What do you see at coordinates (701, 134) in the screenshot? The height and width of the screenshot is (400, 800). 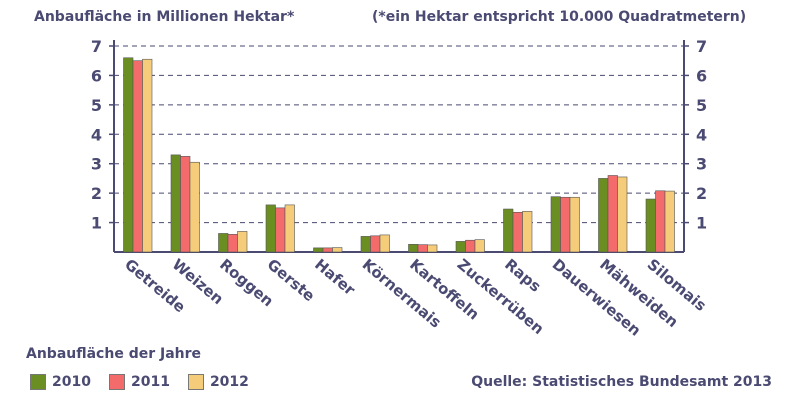 I see `y-tick-label-right: 4` at bounding box center [701, 134].